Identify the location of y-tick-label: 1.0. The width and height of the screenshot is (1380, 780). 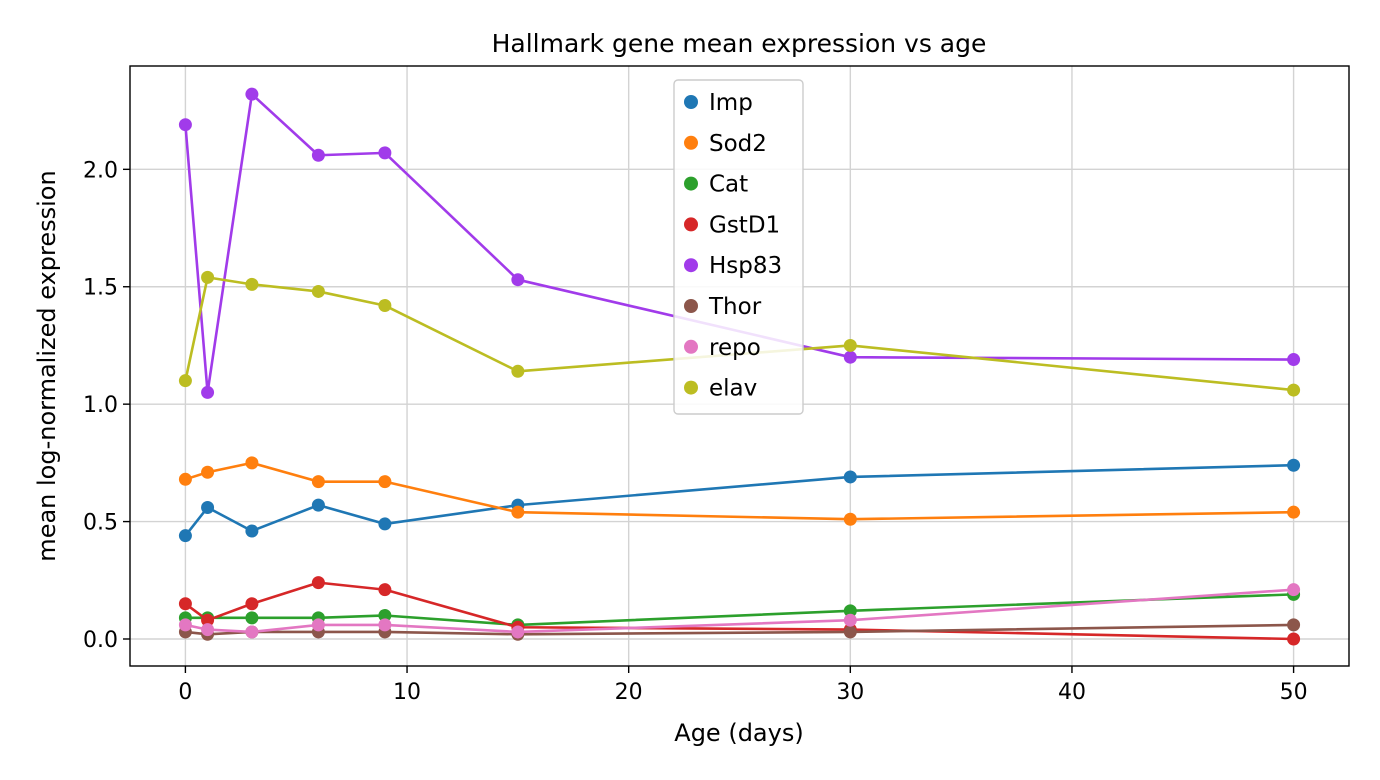
(100, 405).